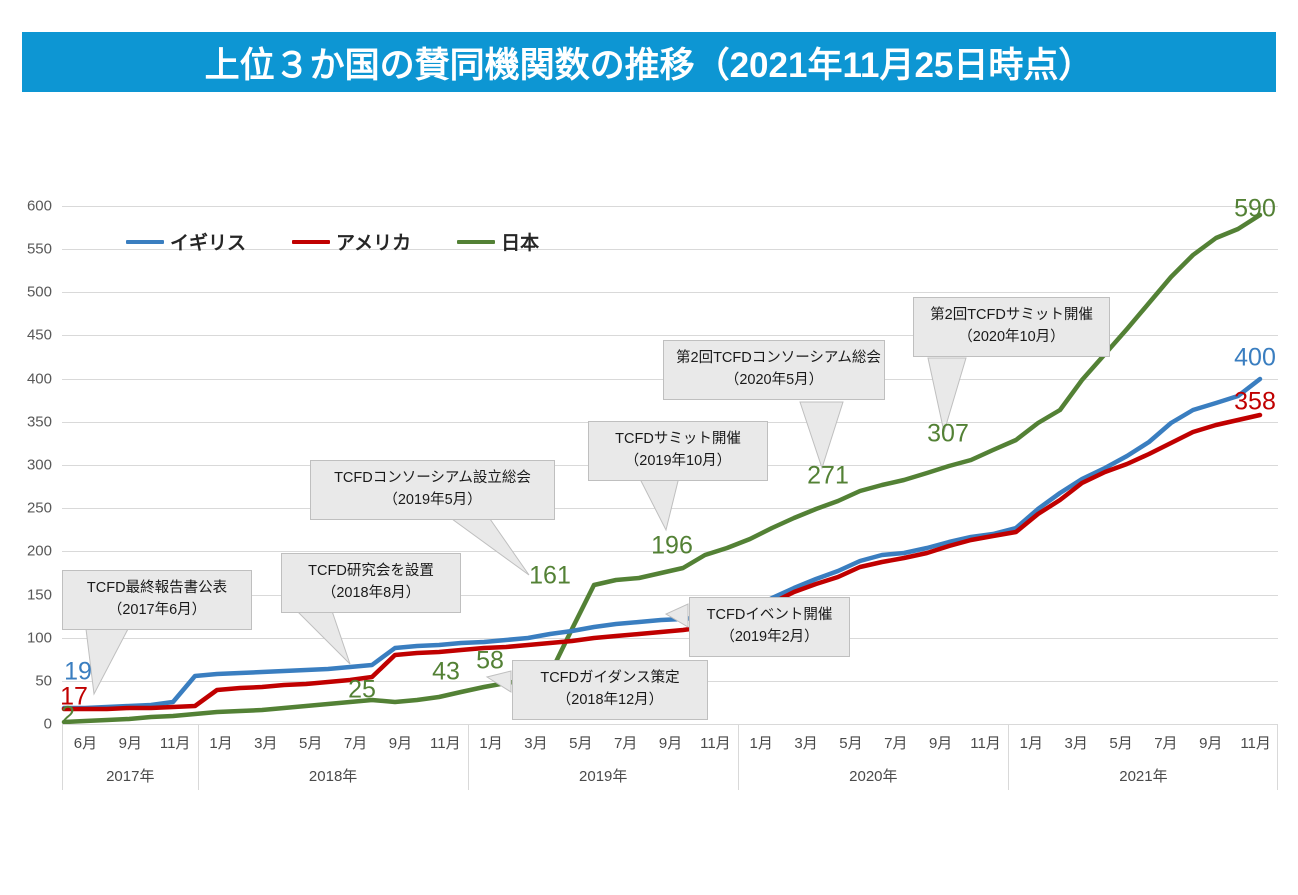 The image size is (1298, 895). Describe the element at coordinates (769, 615) in the screenshot. I see `callout-line-1: TCFDイベント開催` at that location.